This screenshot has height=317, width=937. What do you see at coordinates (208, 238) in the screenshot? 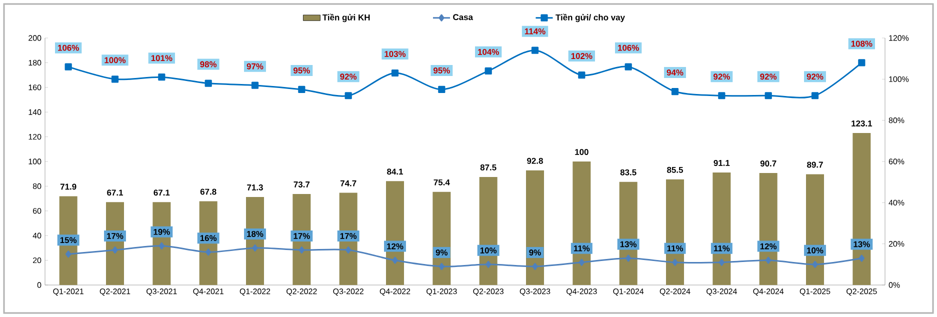
I see `data-label: 16%` at bounding box center [208, 238].